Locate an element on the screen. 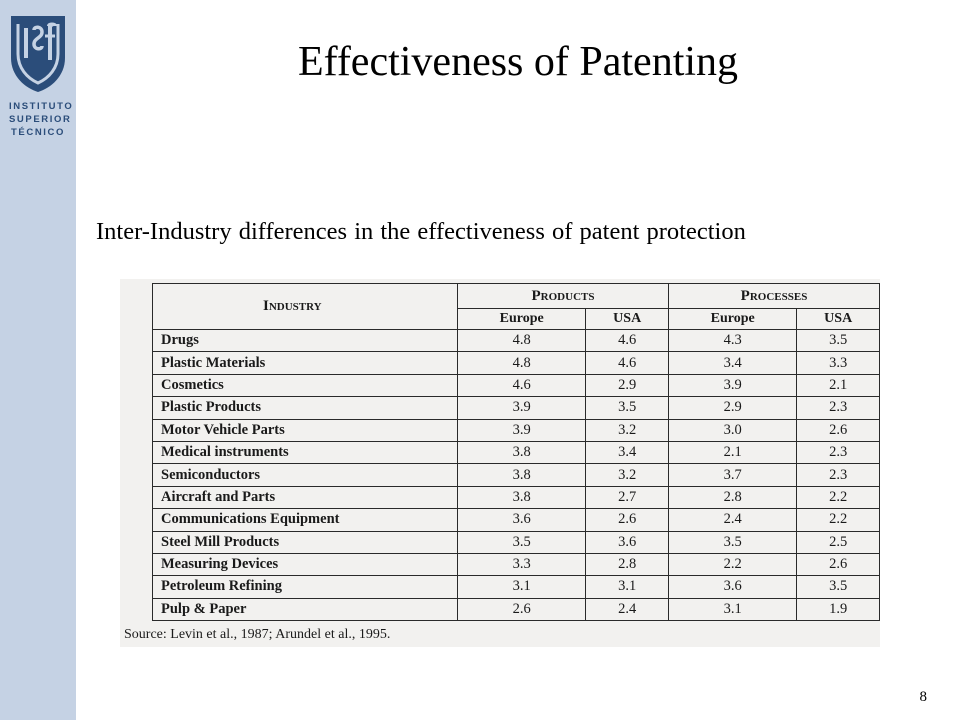  value-cell: 2.5 is located at coordinates (838, 542).